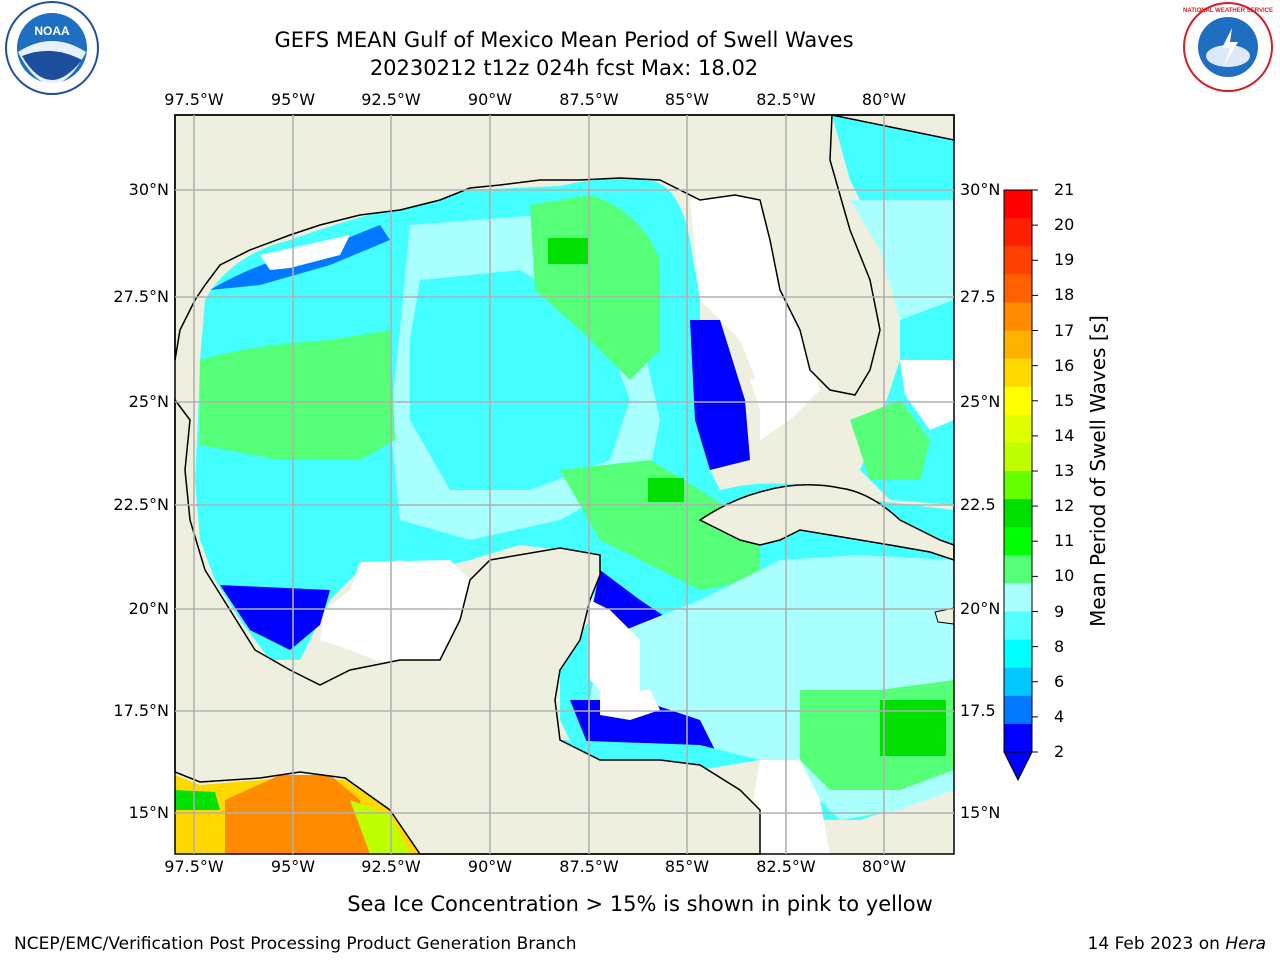  What do you see at coordinates (927, 395) in the screenshot?
I see `nodata-bahamas` at bounding box center [927, 395].